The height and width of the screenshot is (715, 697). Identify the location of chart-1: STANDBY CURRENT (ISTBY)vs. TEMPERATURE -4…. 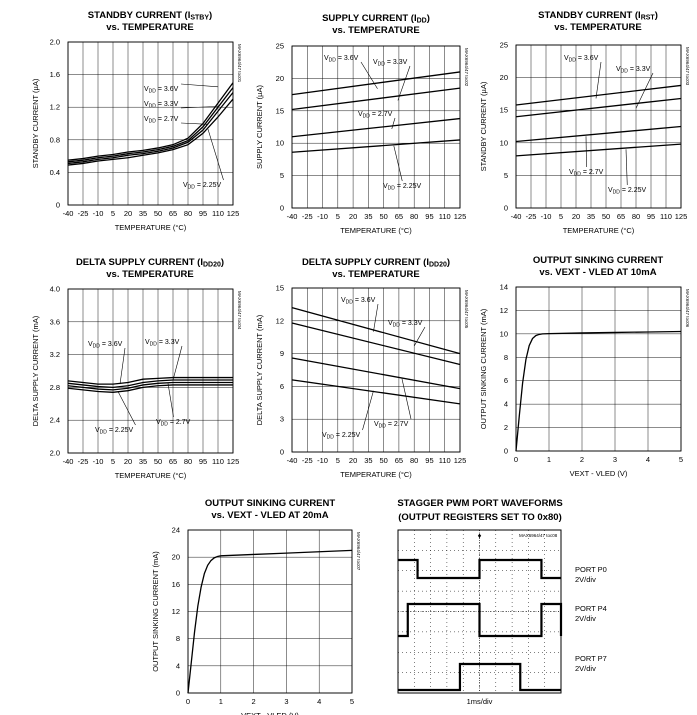
(136, 121).